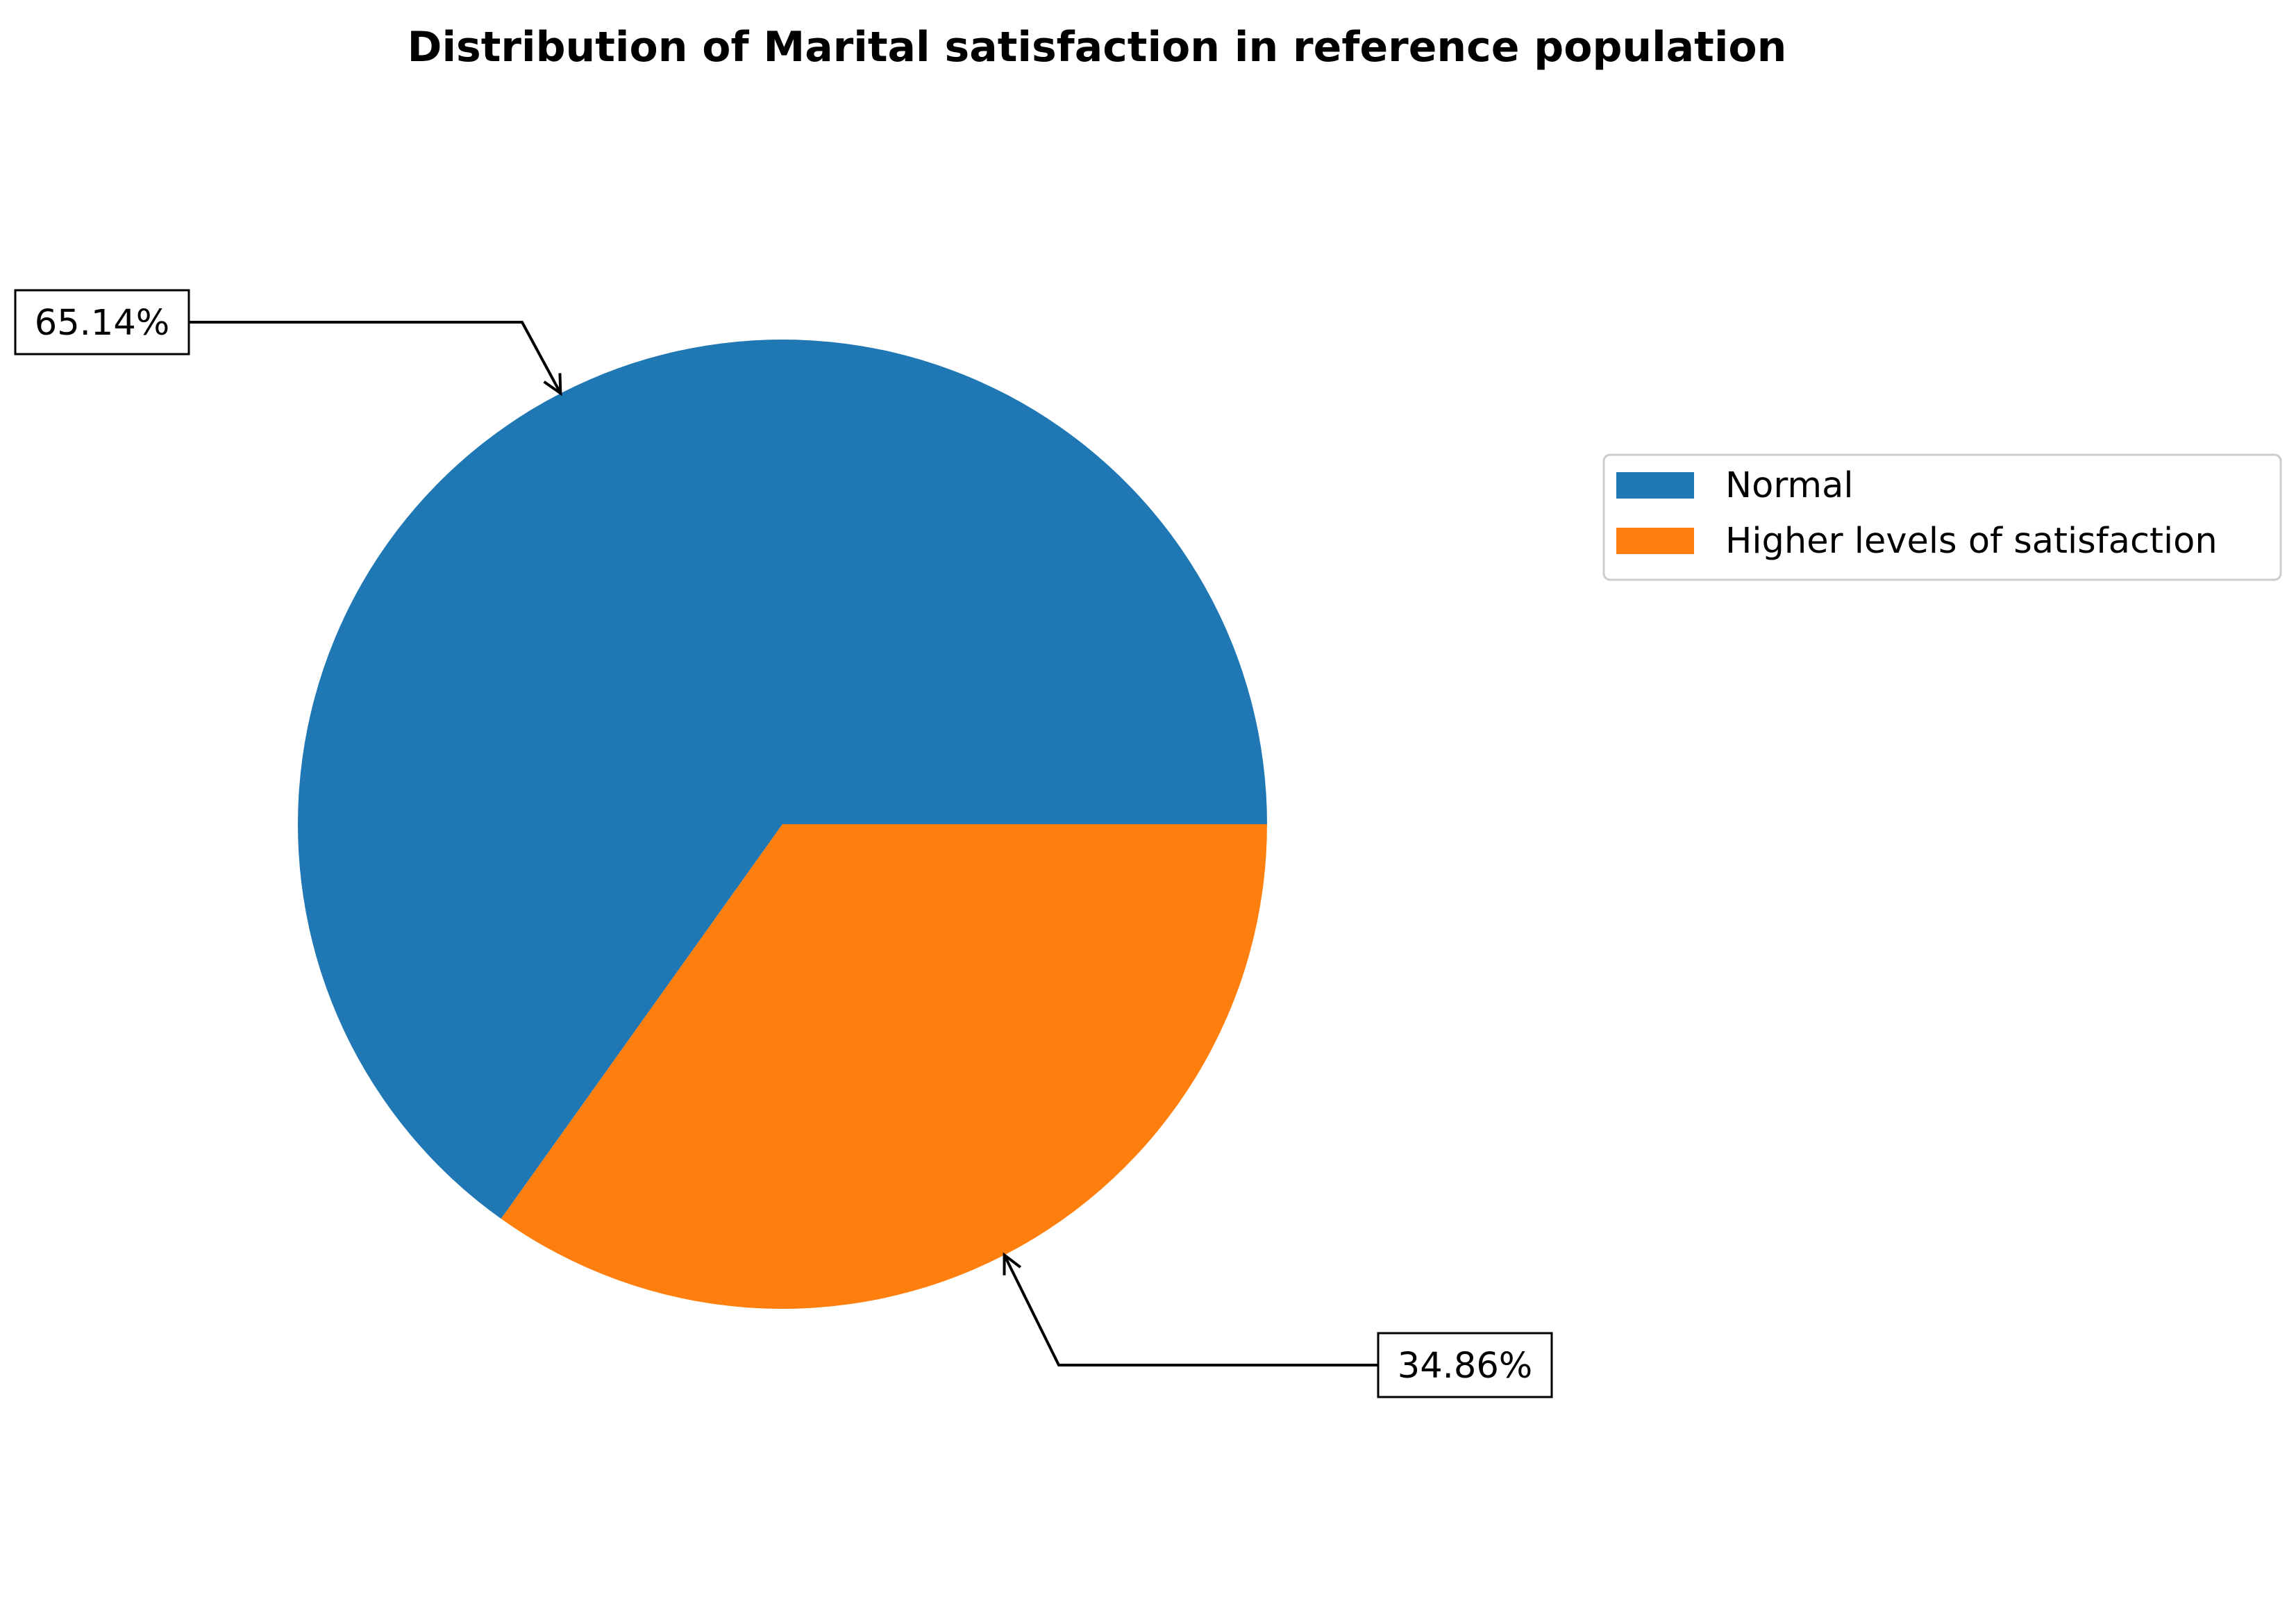 The height and width of the screenshot is (1597, 2296). What do you see at coordinates (1789, 486) in the screenshot?
I see `legend-label-0: Normal` at bounding box center [1789, 486].